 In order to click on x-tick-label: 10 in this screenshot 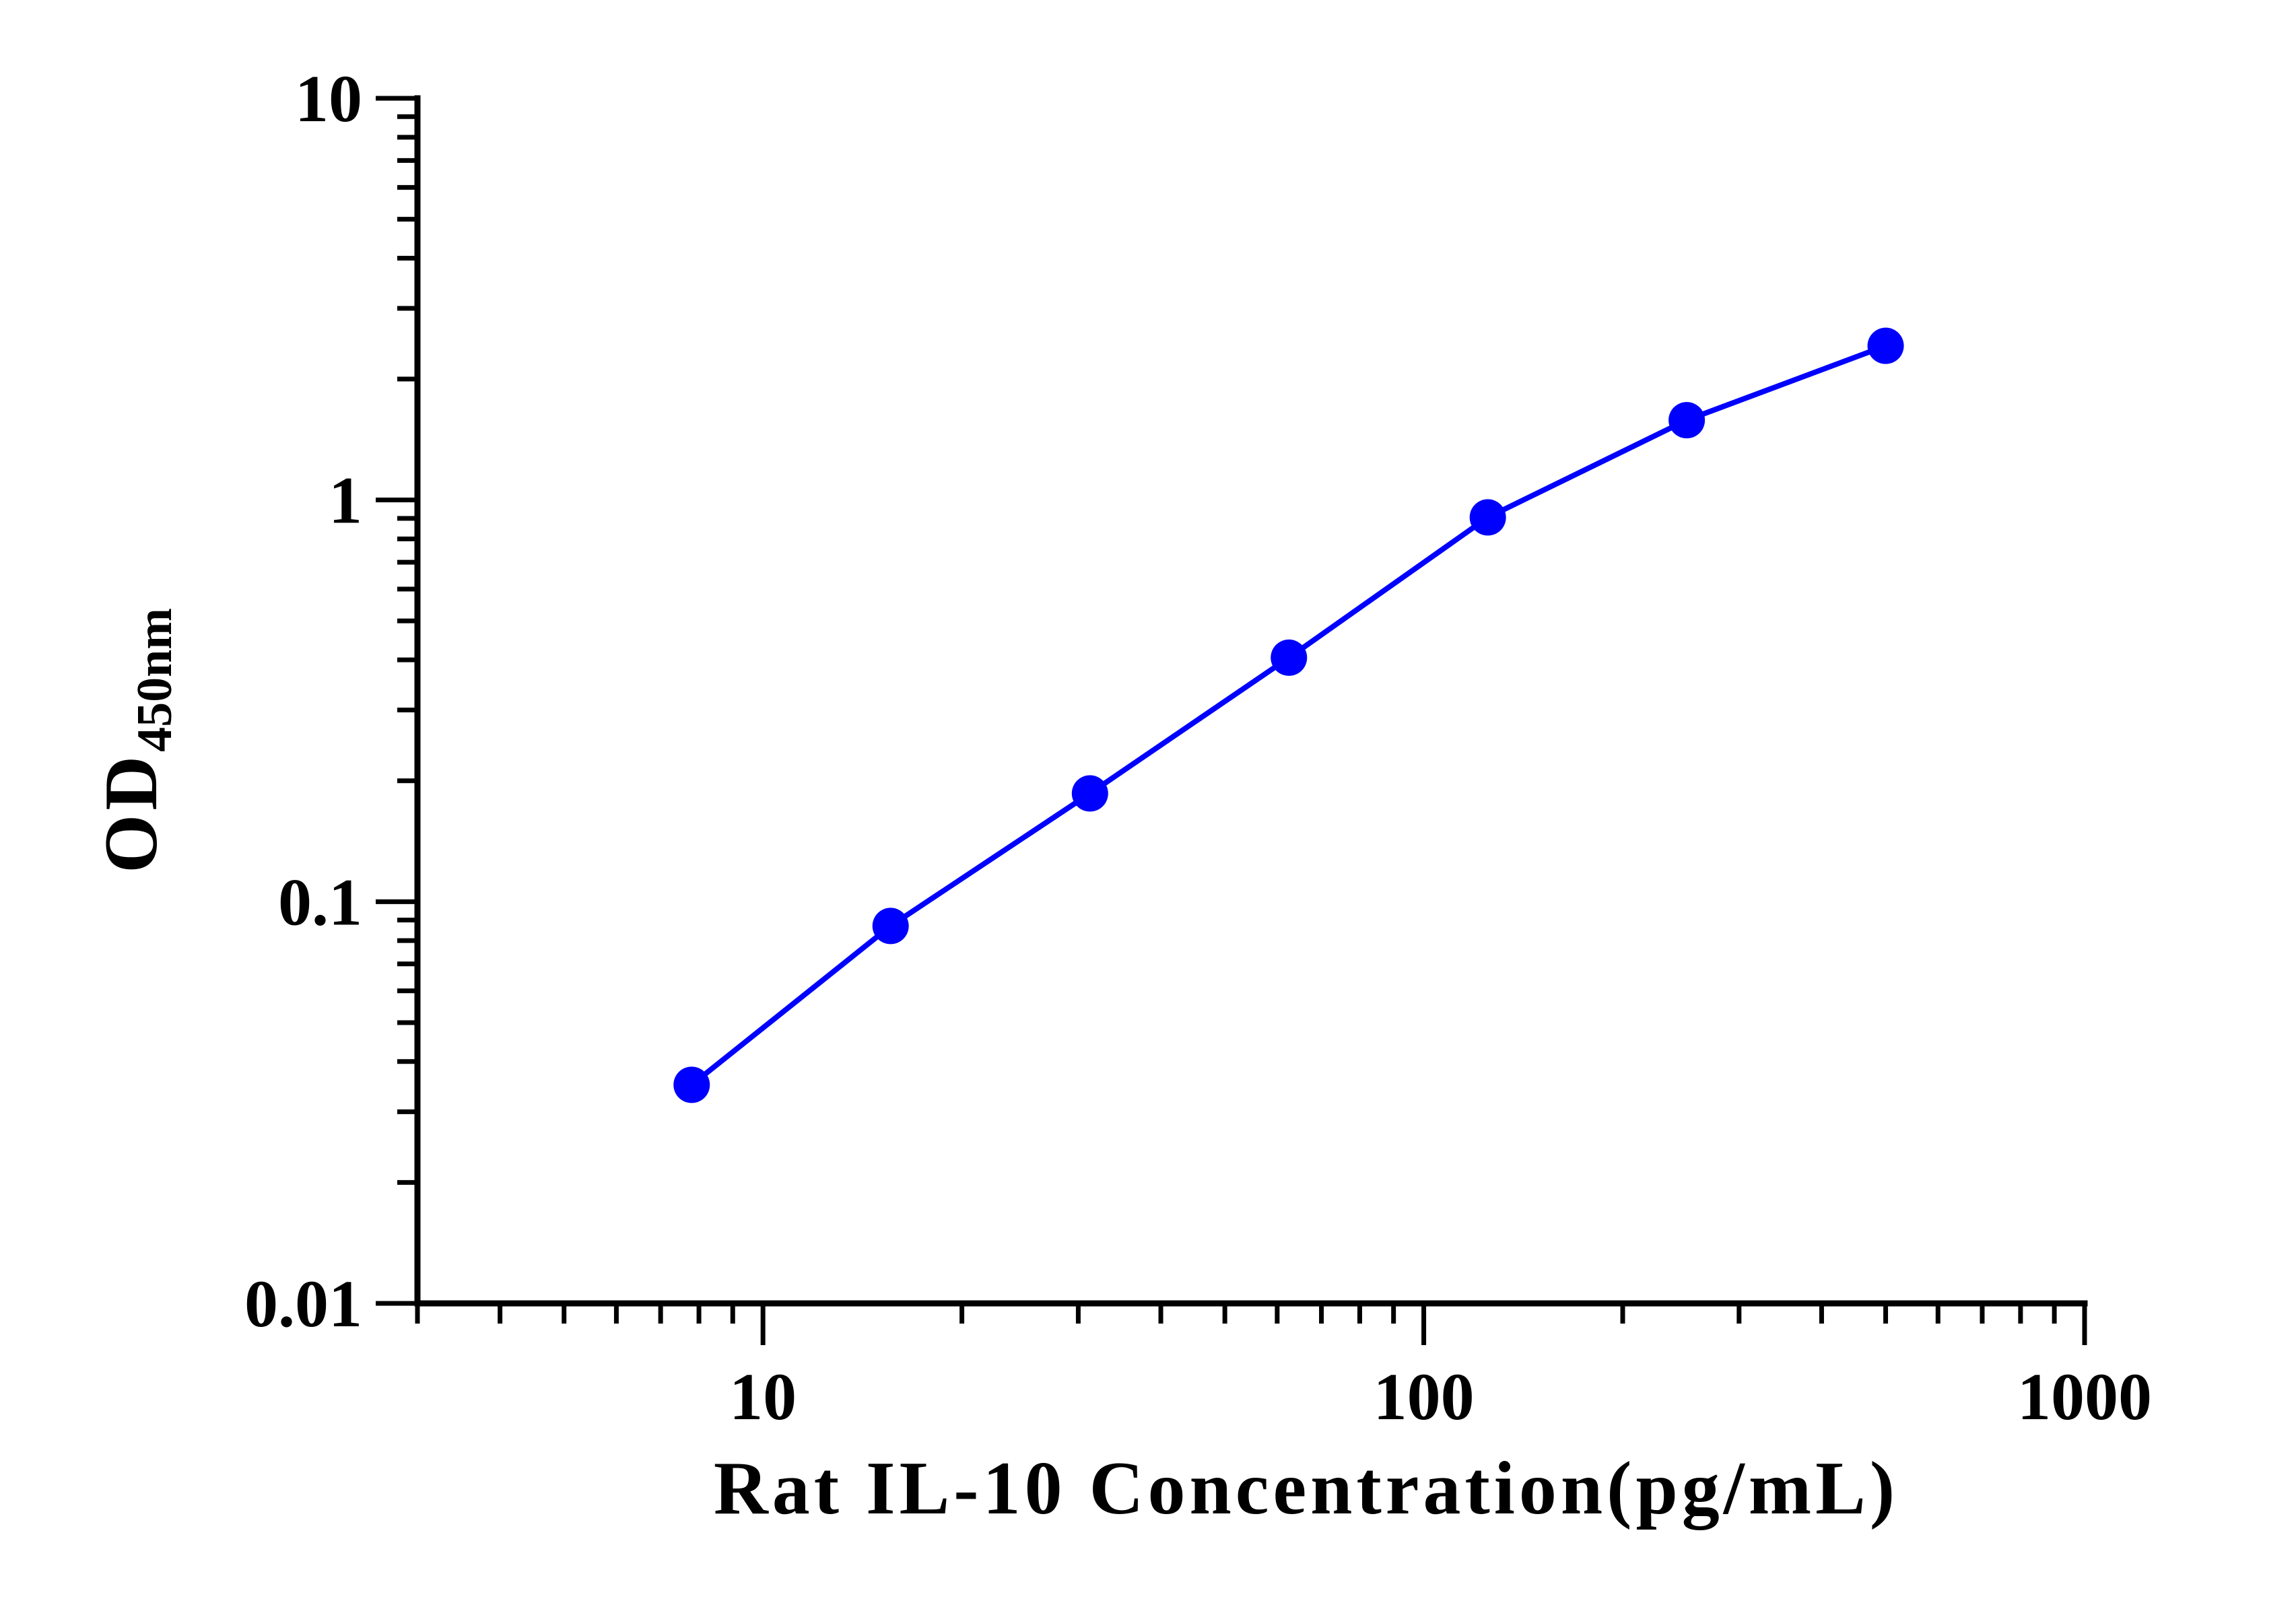, I will do `click(763, 1396)`.